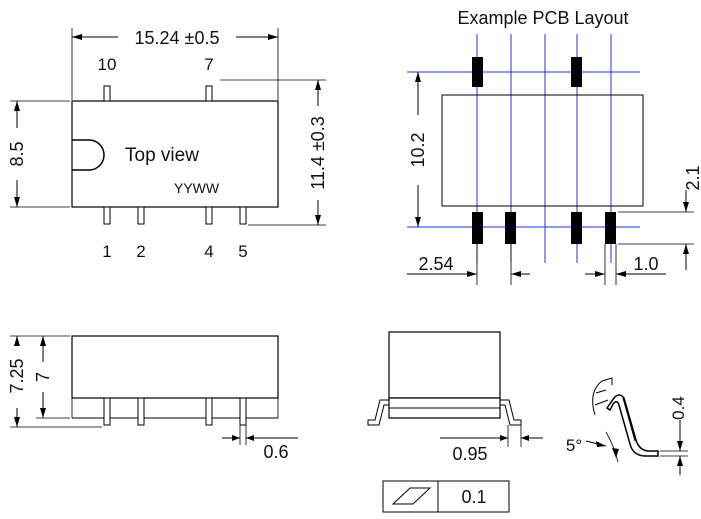 The height and width of the screenshot is (519, 701). I want to click on pin-label-7: 7, so click(208, 64).